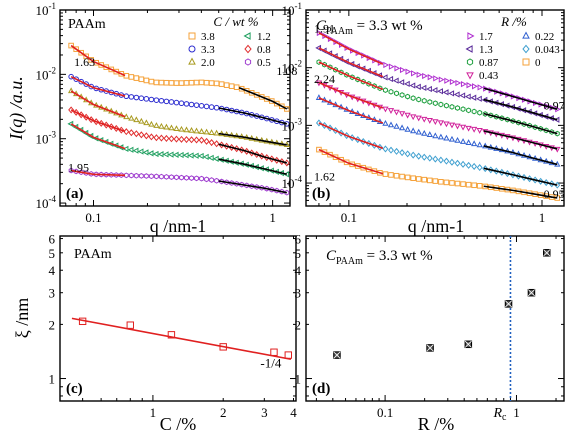 The height and width of the screenshot is (442, 576). What do you see at coordinates (489, 76) in the screenshot?
I see `legend-label: 0.43` at bounding box center [489, 76].